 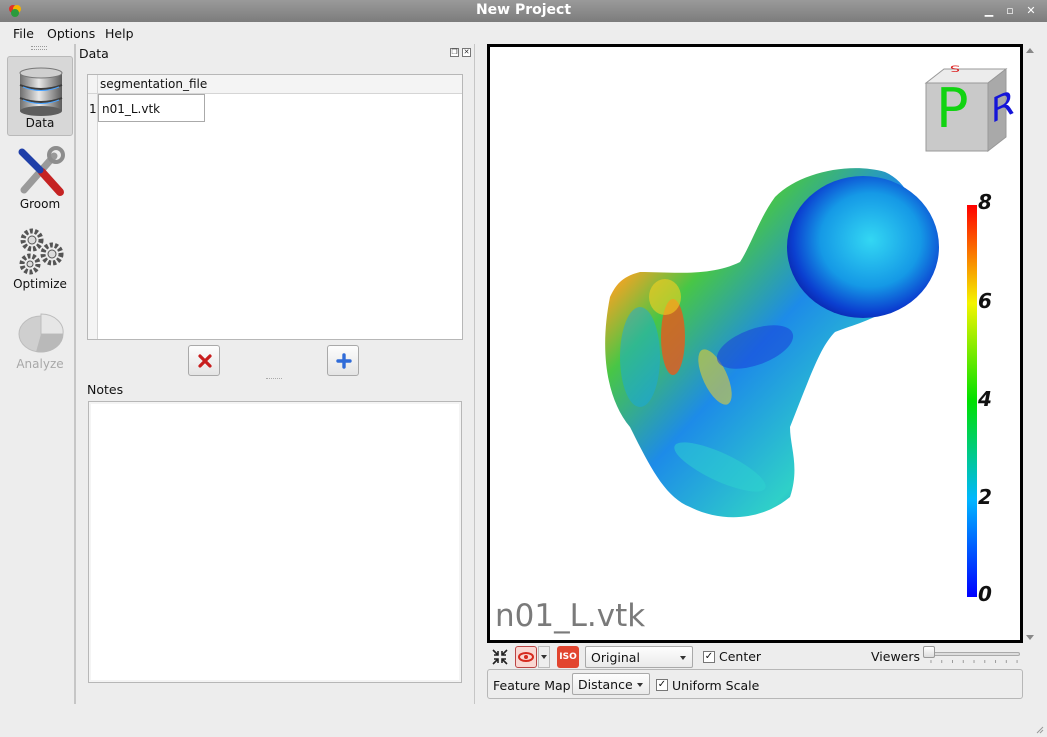 I want to click on scale-label-0: 0, so click(x=985, y=594).